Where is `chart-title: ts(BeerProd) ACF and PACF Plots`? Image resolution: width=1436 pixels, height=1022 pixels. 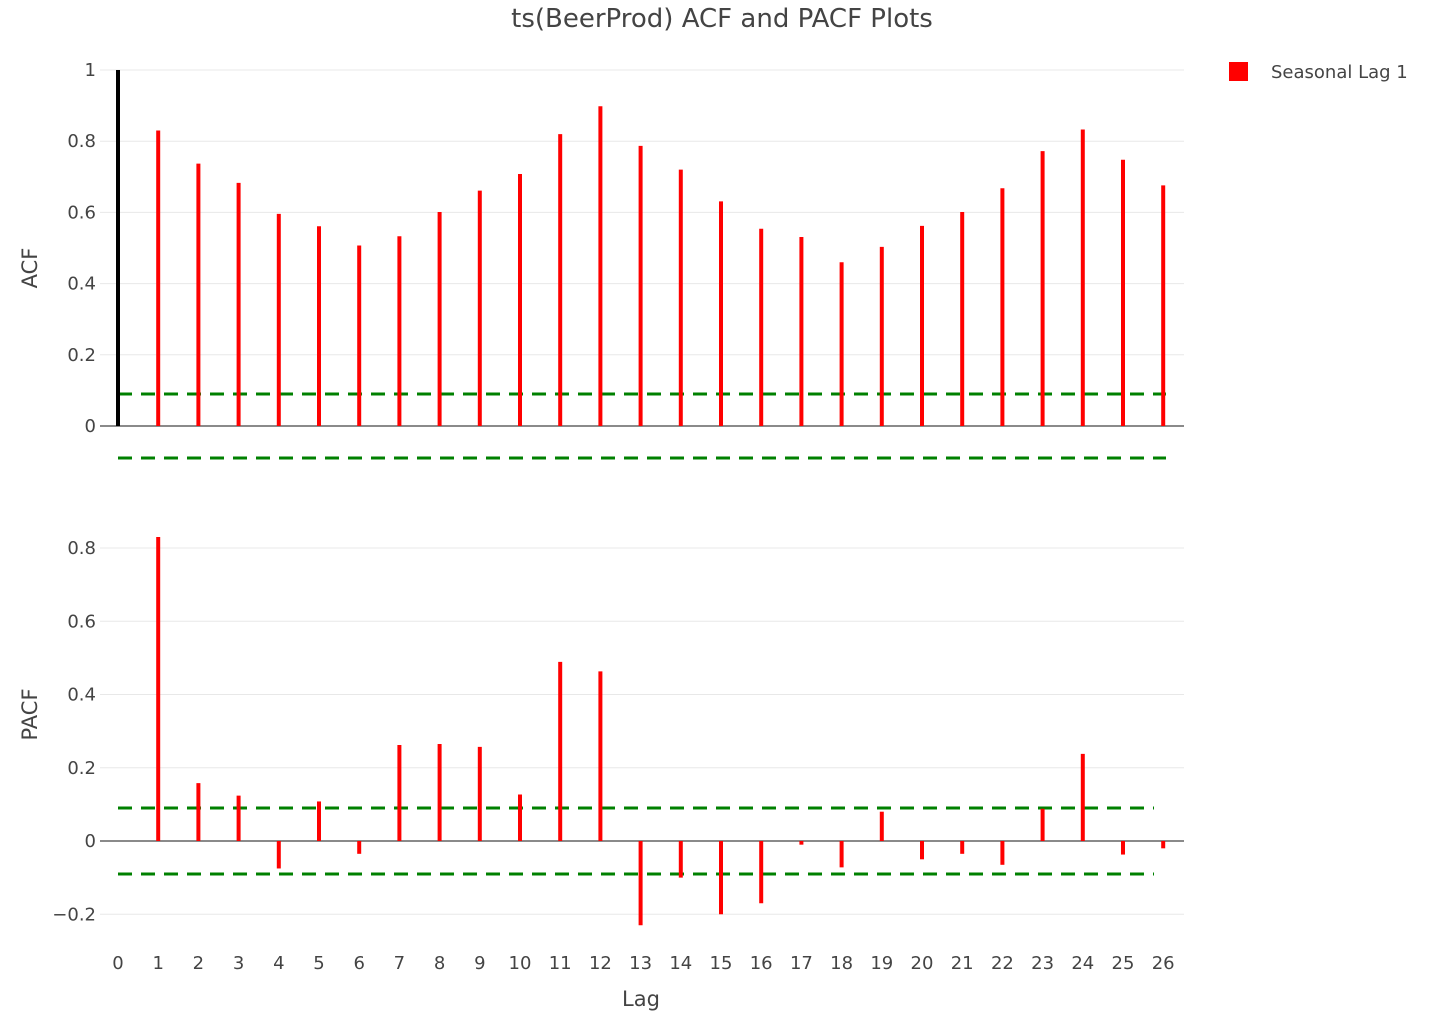
chart-title: ts(BeerProd) ACF and PACF Plots is located at coordinates (722, 19).